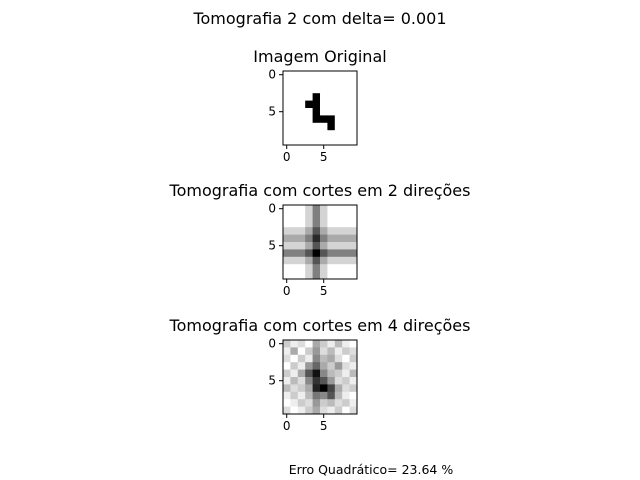  I want to click on axes-frame, so click(320, 242).